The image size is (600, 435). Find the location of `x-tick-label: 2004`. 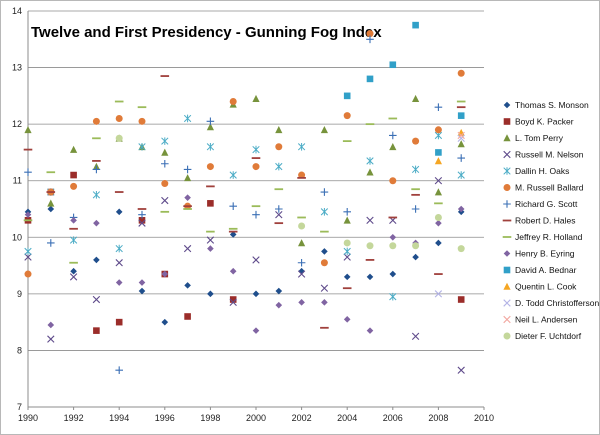

x-tick-label: 2004 is located at coordinates (347, 418).